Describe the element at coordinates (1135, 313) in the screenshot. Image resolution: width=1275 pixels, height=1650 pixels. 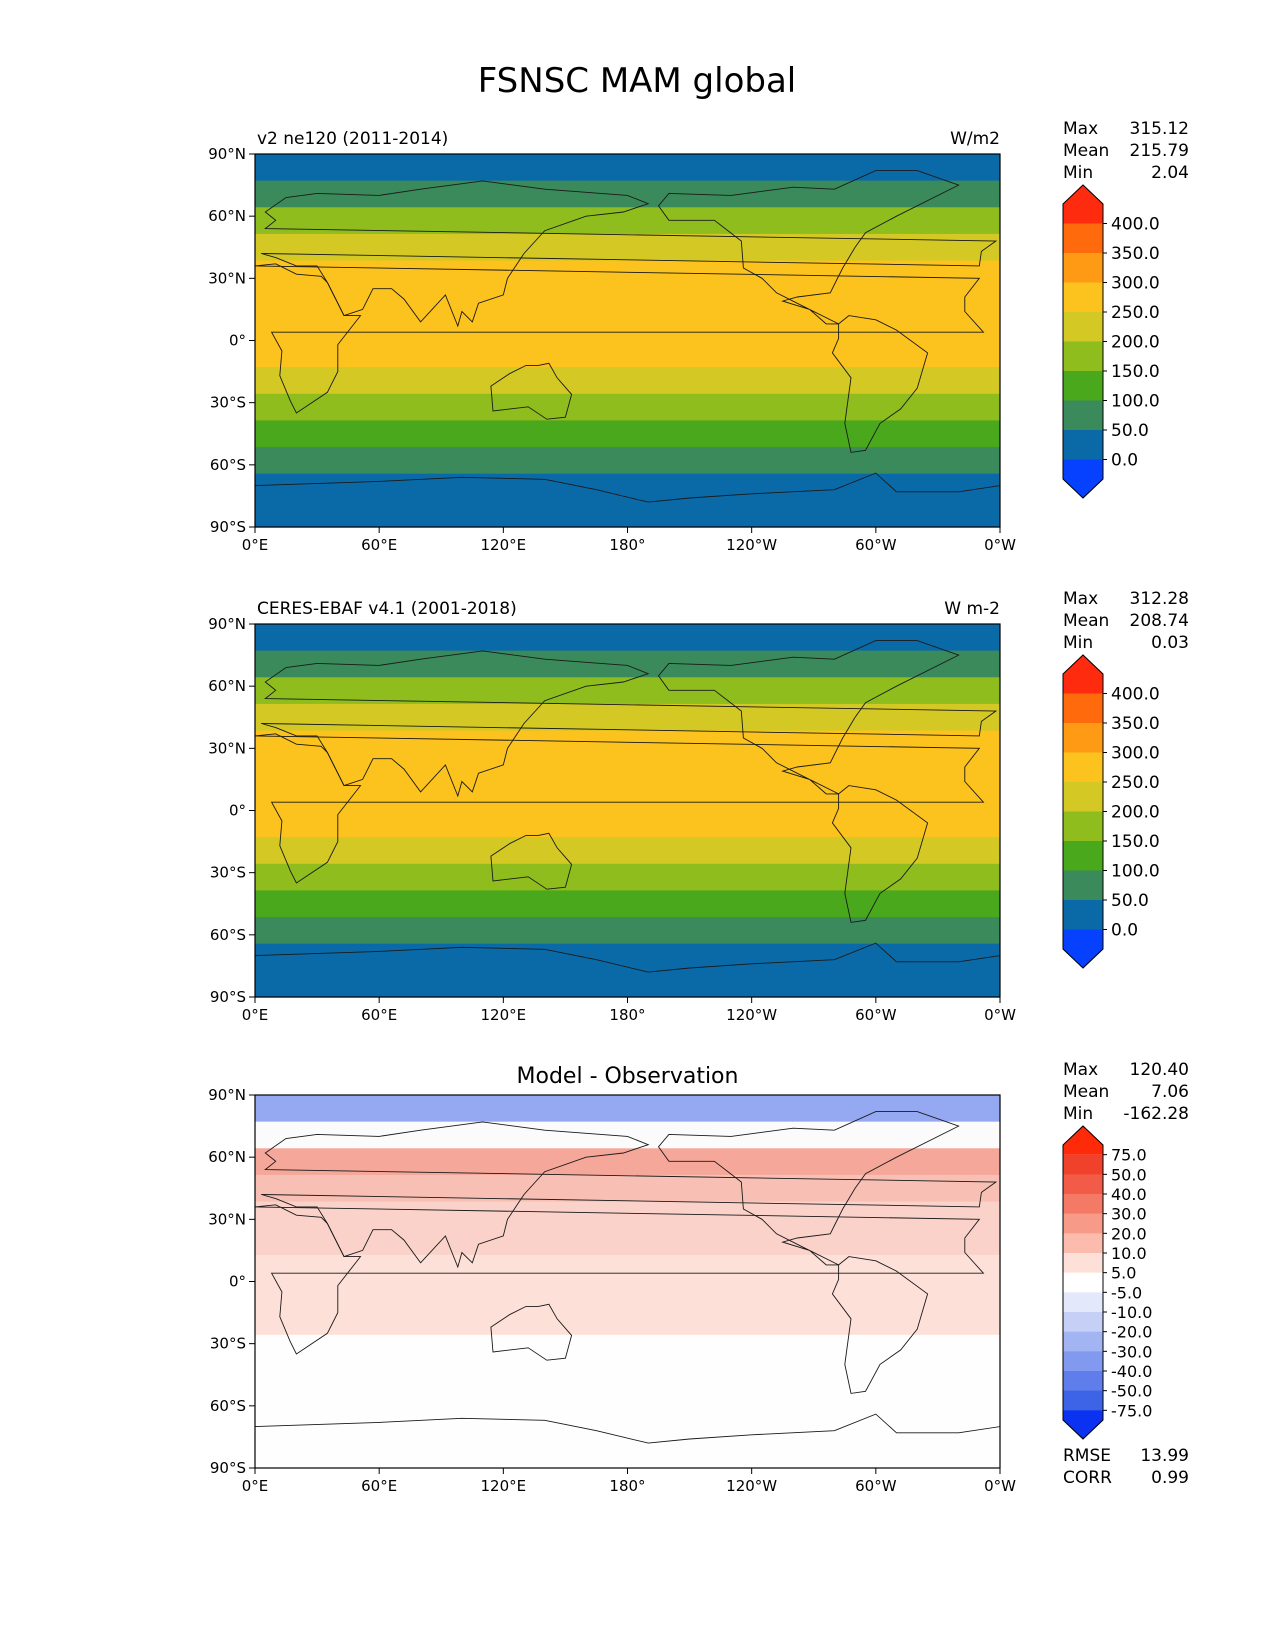
I see `colorbar-label: 250.0` at that location.